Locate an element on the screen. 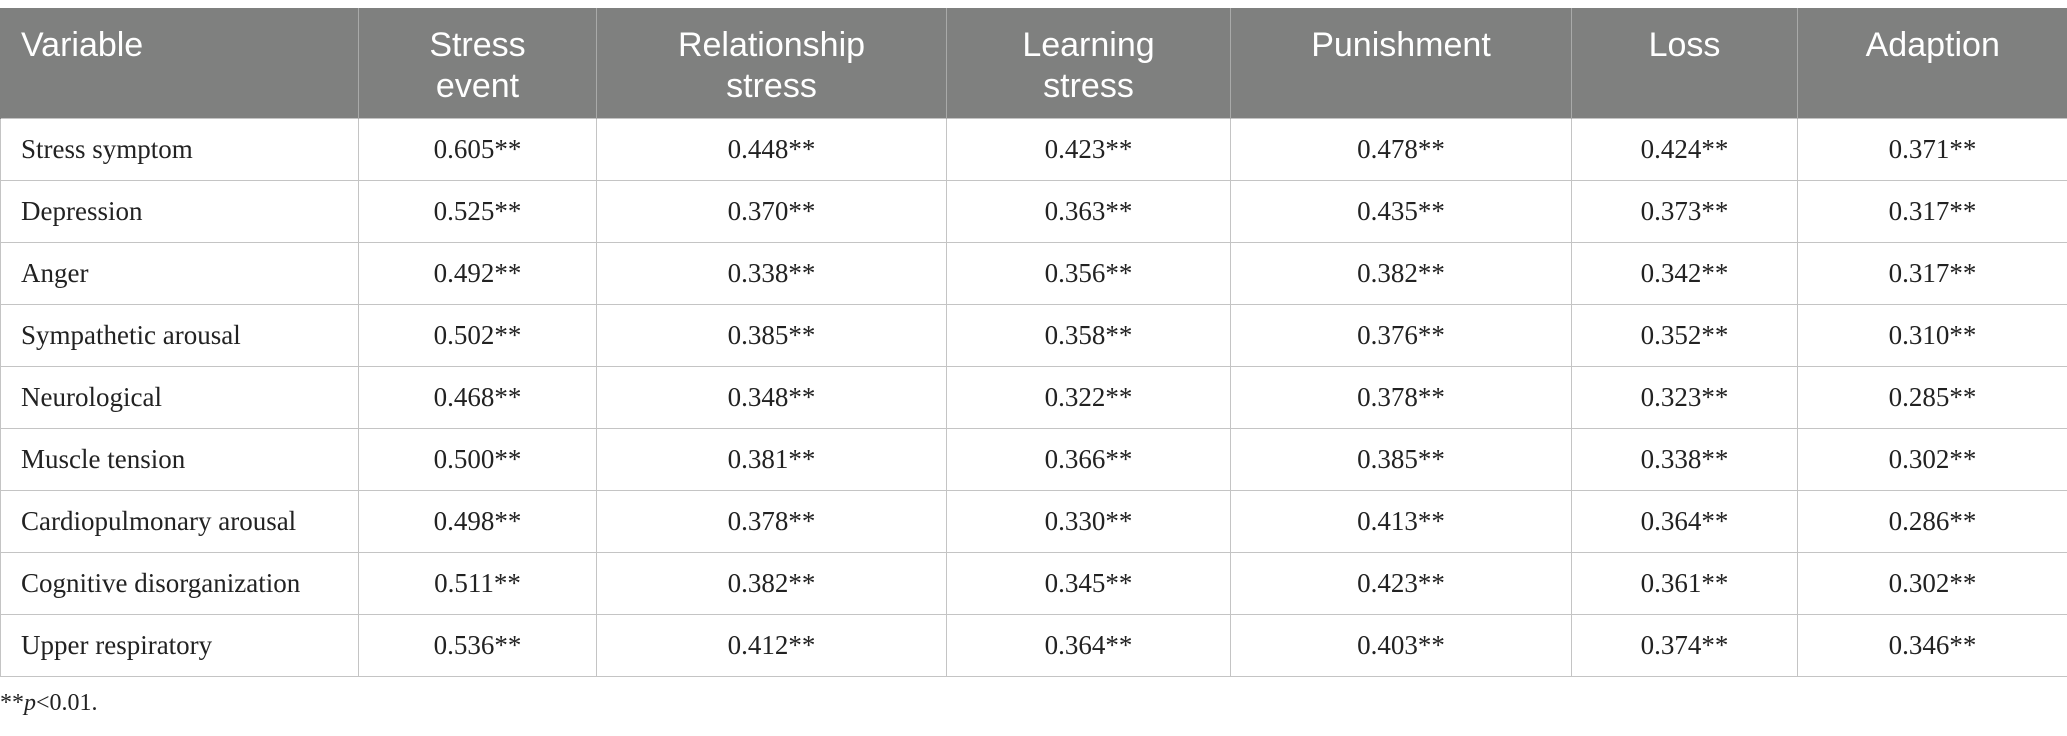  column-header-text: Loss is located at coordinates (1684, 45).